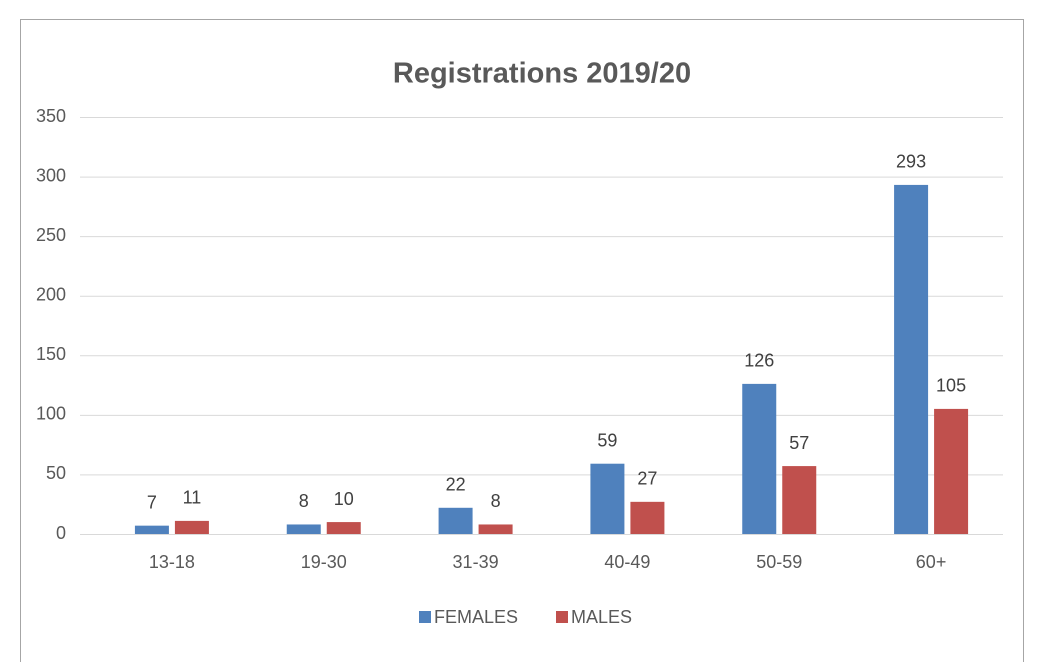 This screenshot has height=662, width=1045. What do you see at coordinates (911, 162) in the screenshot?
I see `data-label: 293` at bounding box center [911, 162].